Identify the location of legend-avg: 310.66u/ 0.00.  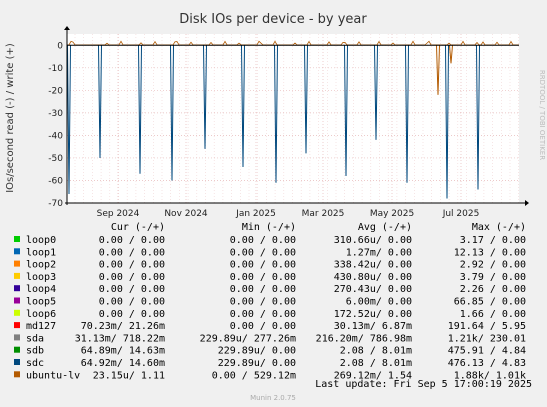
(373, 240).